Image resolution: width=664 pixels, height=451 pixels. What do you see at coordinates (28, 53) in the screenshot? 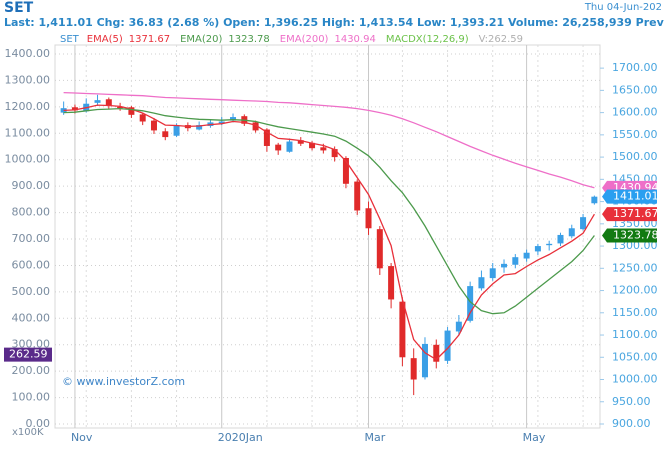
I see `y2-tick-label: 1400.00` at bounding box center [28, 53].